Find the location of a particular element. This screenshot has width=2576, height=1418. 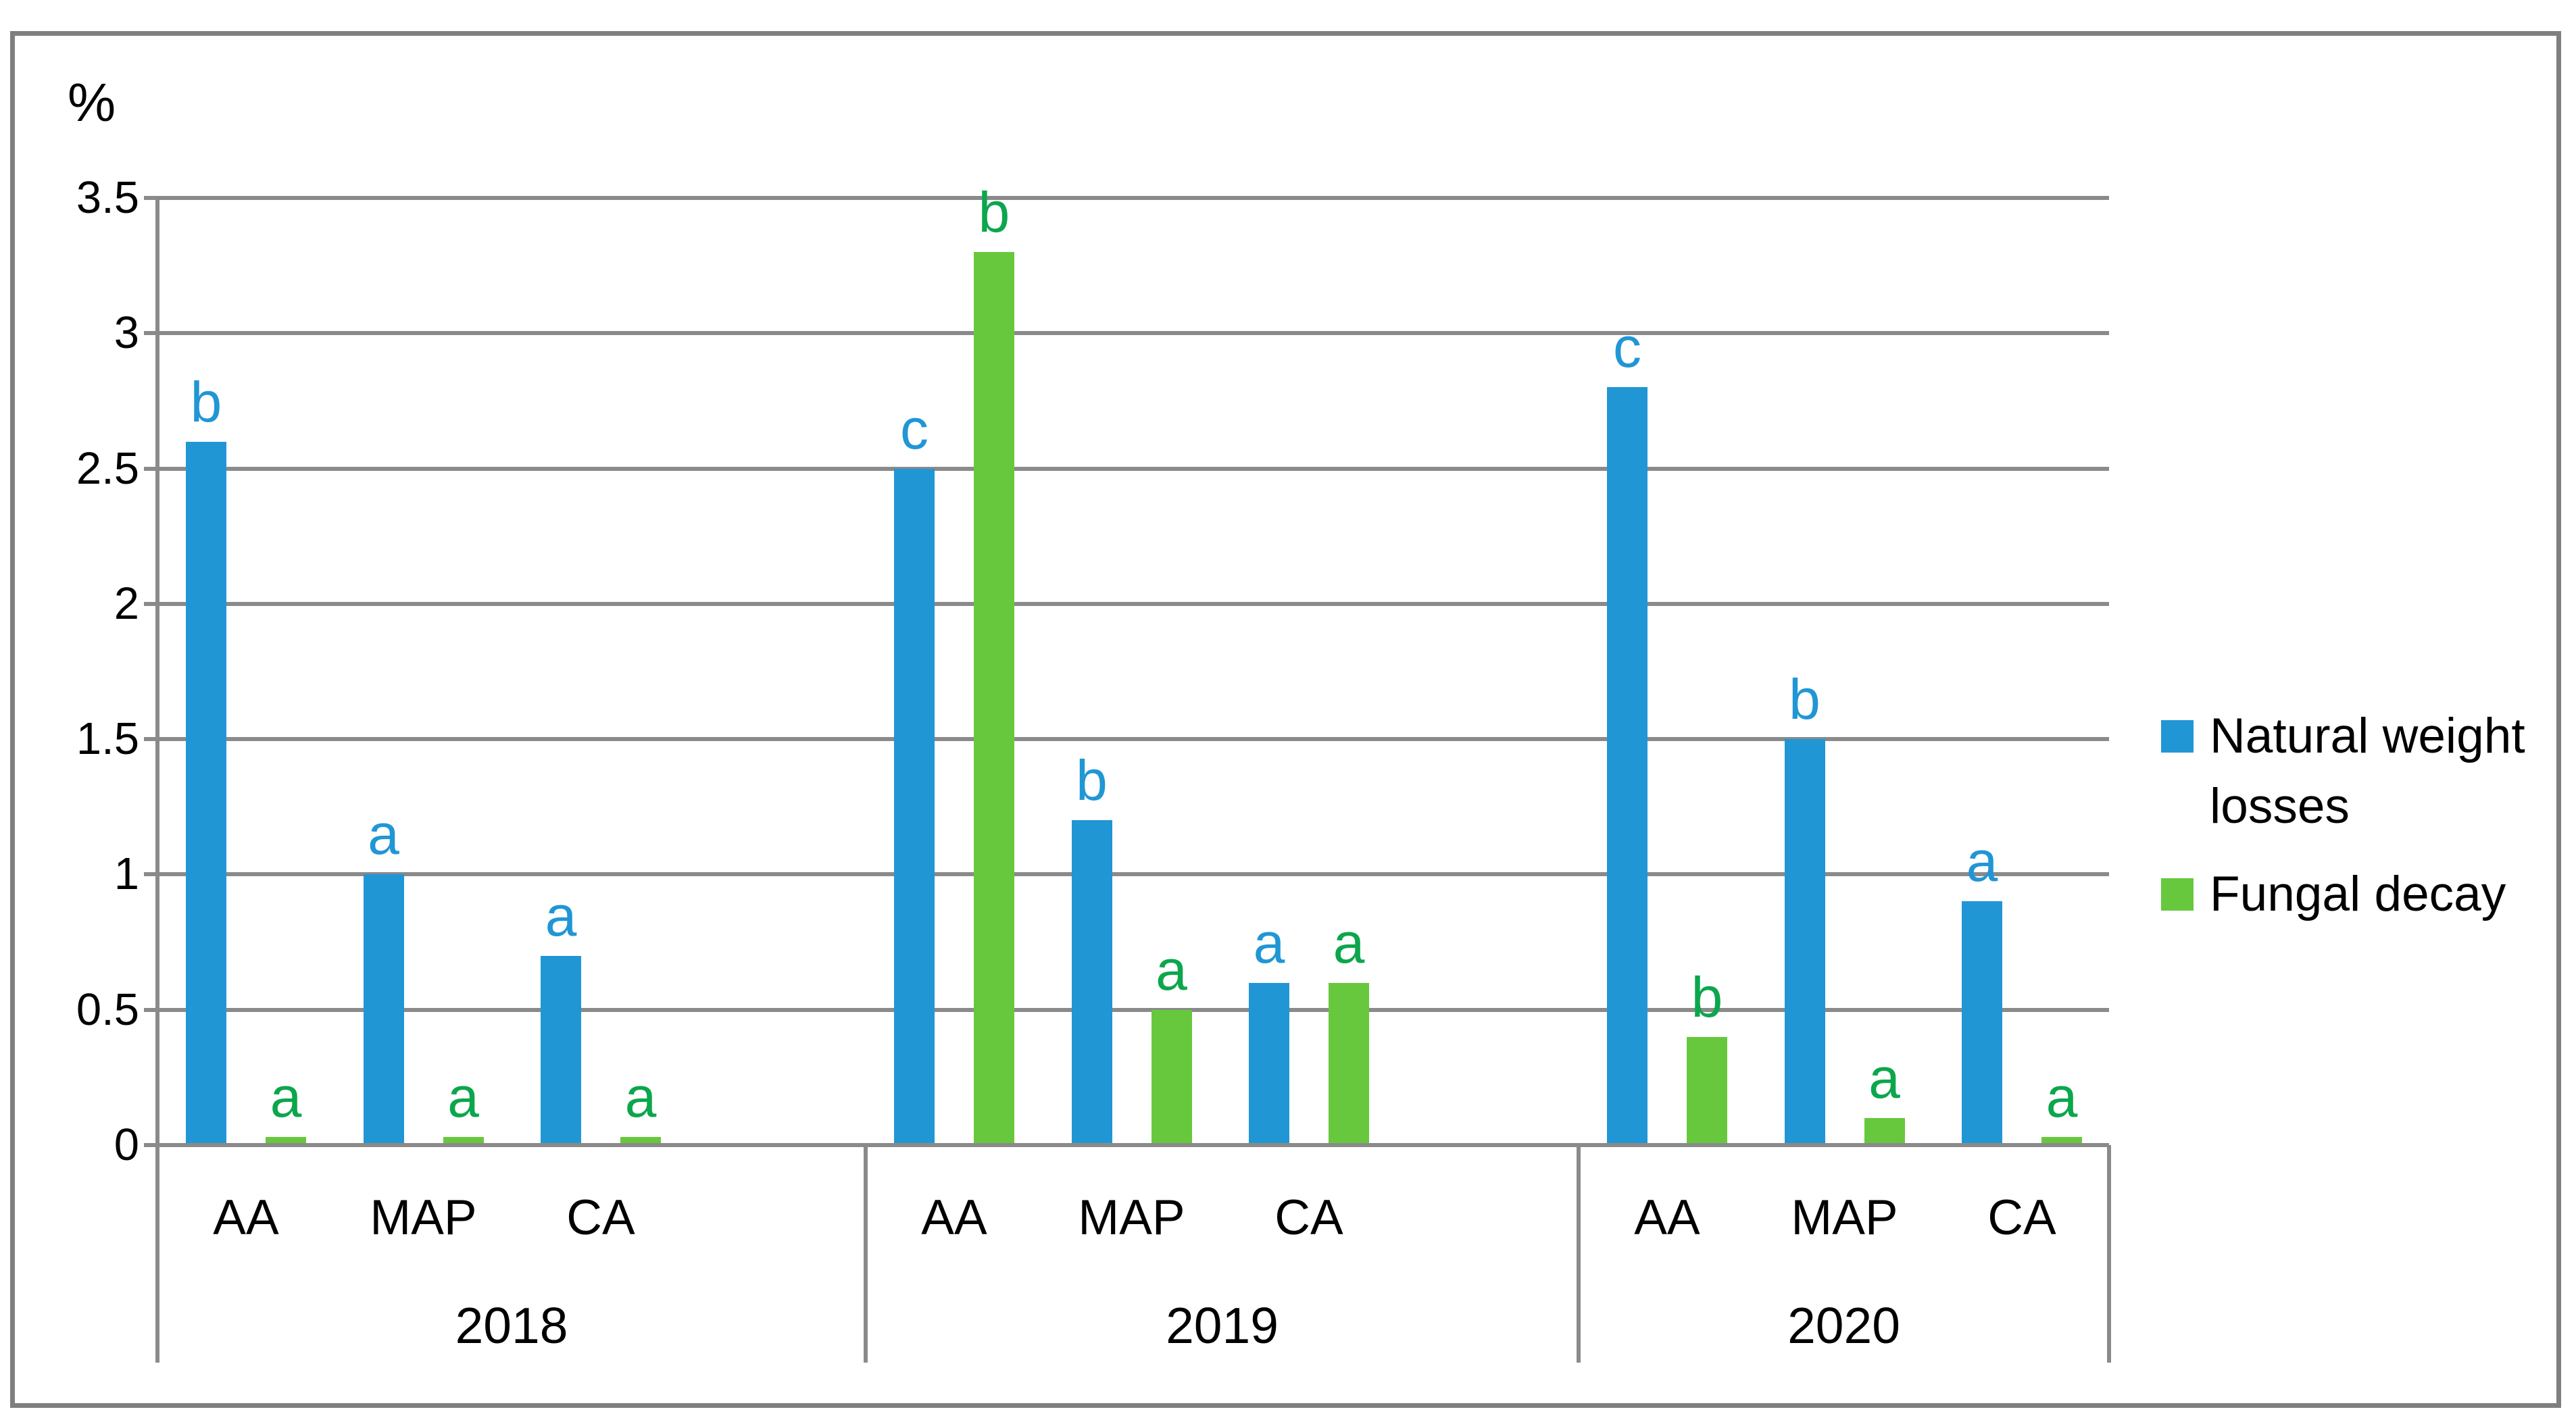

year-label-2018: 2018 is located at coordinates (512, 1325).